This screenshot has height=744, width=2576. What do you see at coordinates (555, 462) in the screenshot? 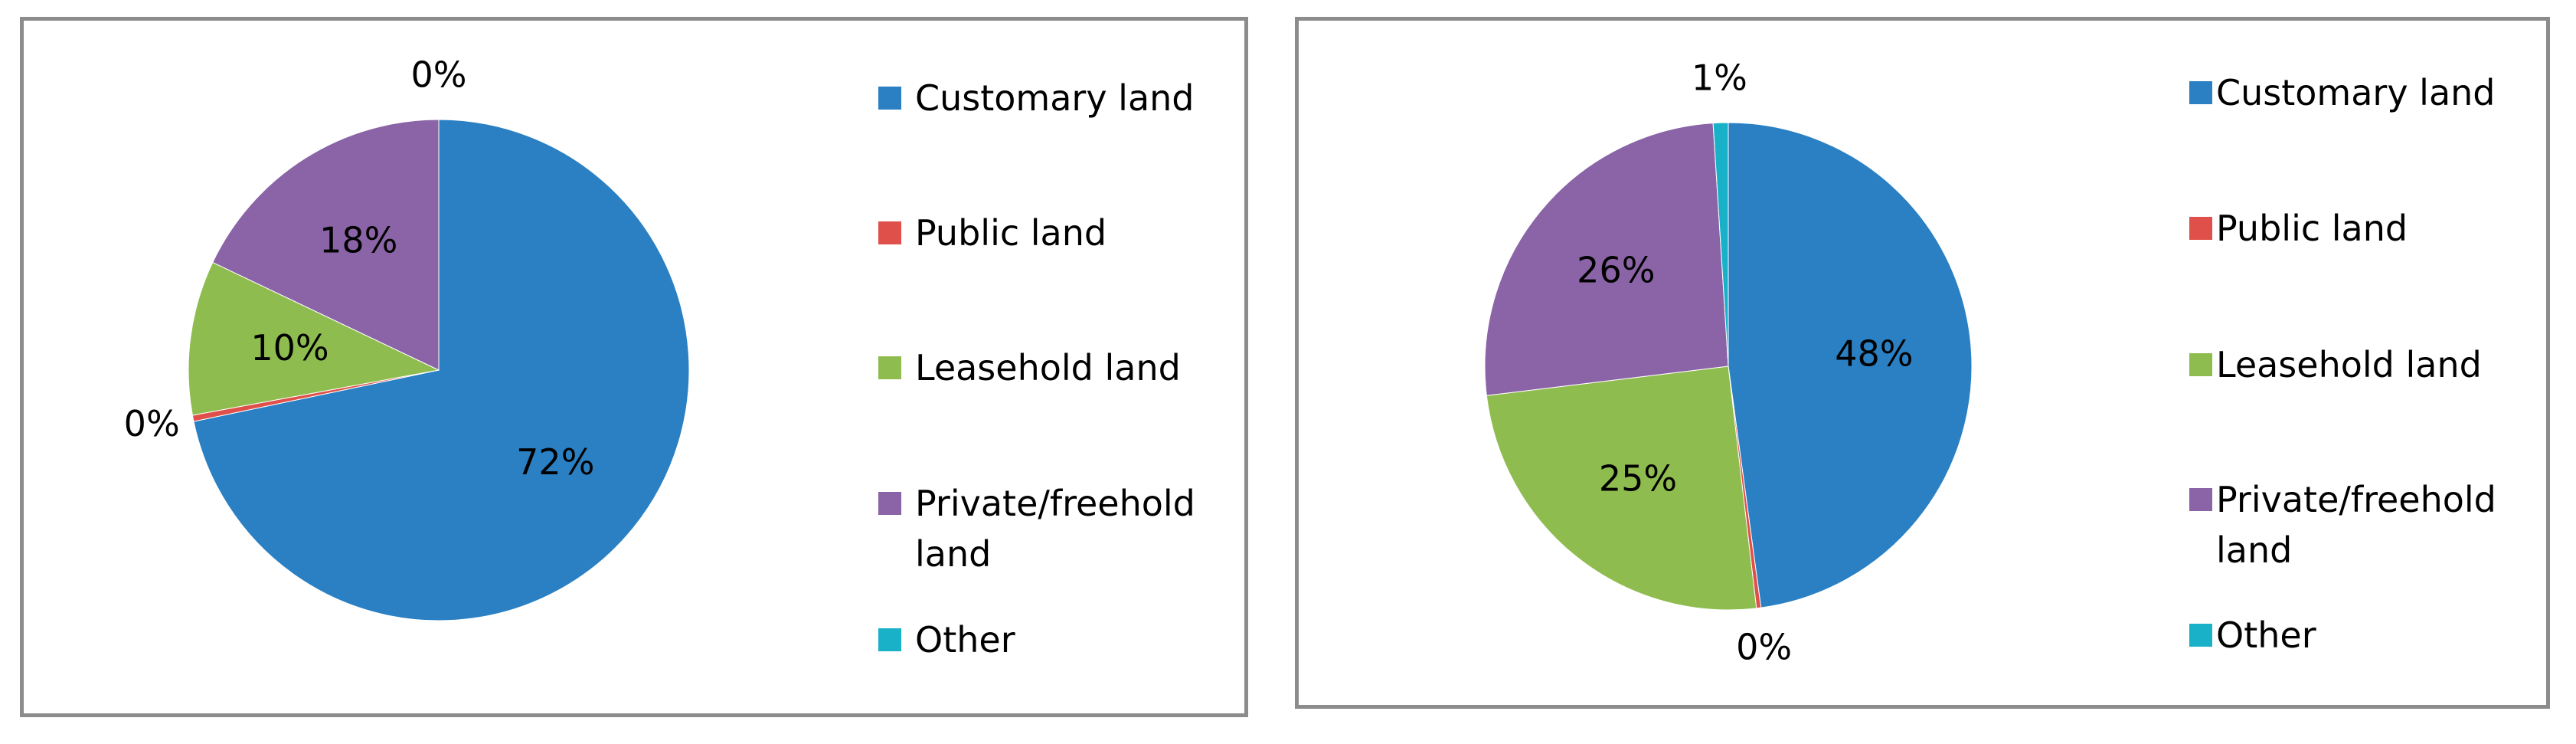
I see `data-label: 72%` at bounding box center [555, 462].